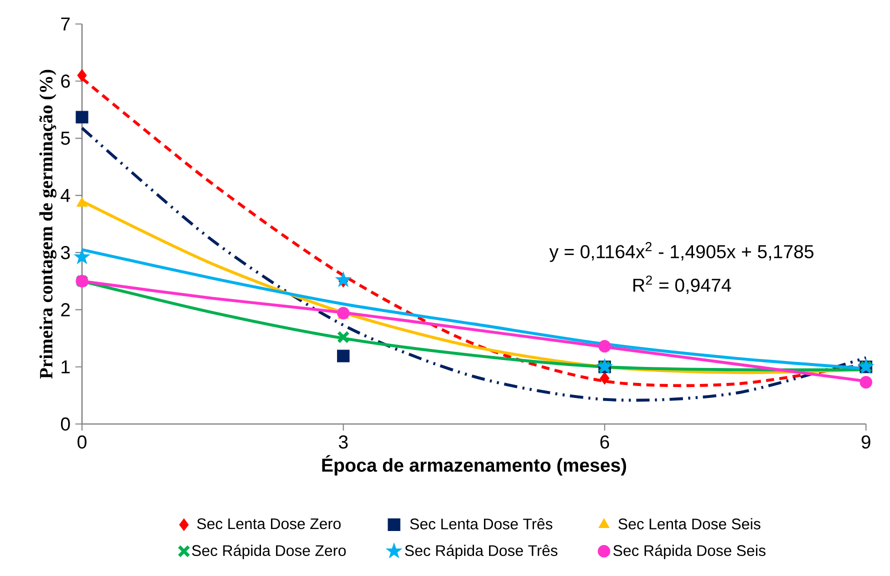 The height and width of the screenshot is (576, 890). Describe the element at coordinates (481, 552) in the screenshot. I see `legend-label: Sec Rápida Dose Três` at that location.